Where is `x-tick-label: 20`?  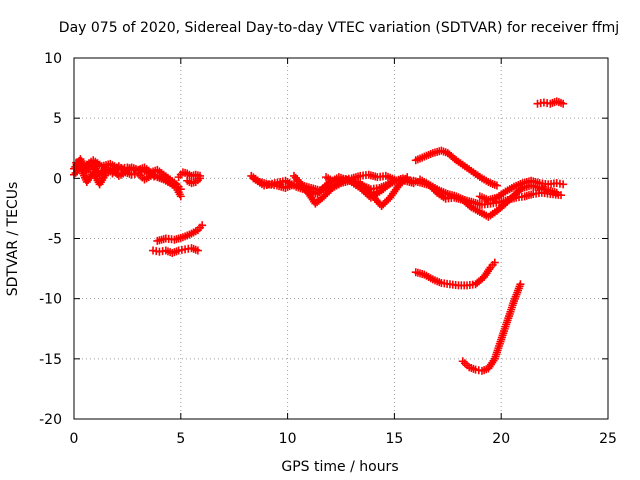
x-tick-label: 20 is located at coordinates (501, 439).